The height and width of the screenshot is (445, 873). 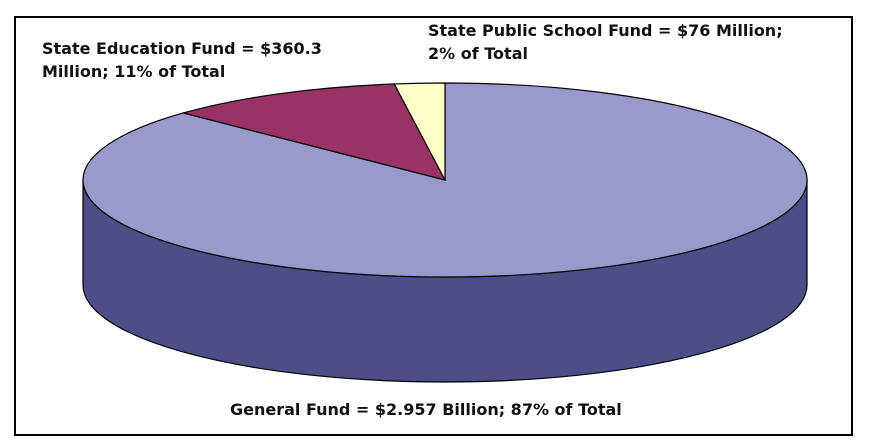 I want to click on label-state-education-fund-line1: State Education Fund = $360.3, so click(x=182, y=48).